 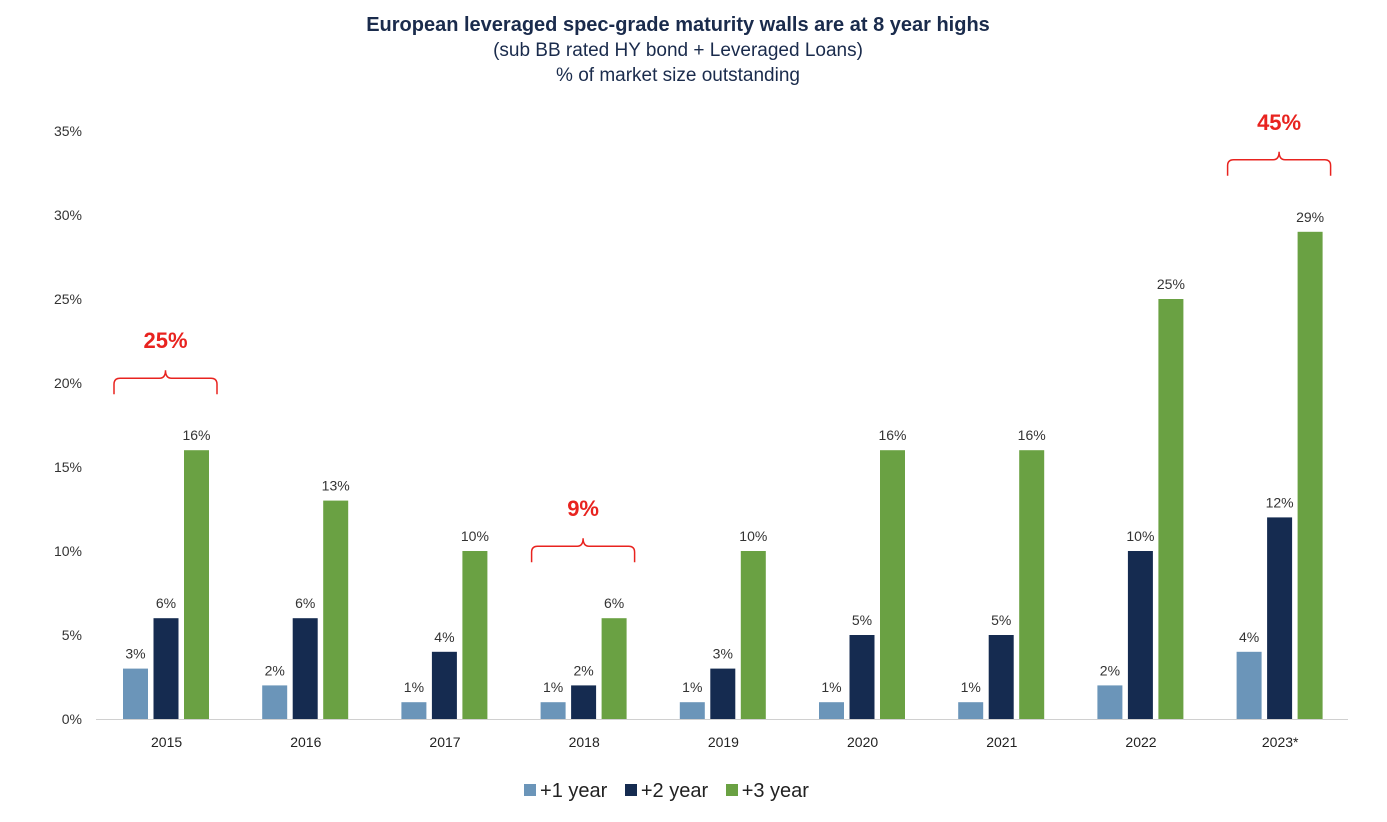 What do you see at coordinates (68, 131) in the screenshot?
I see `y-tick-label: 35%` at bounding box center [68, 131].